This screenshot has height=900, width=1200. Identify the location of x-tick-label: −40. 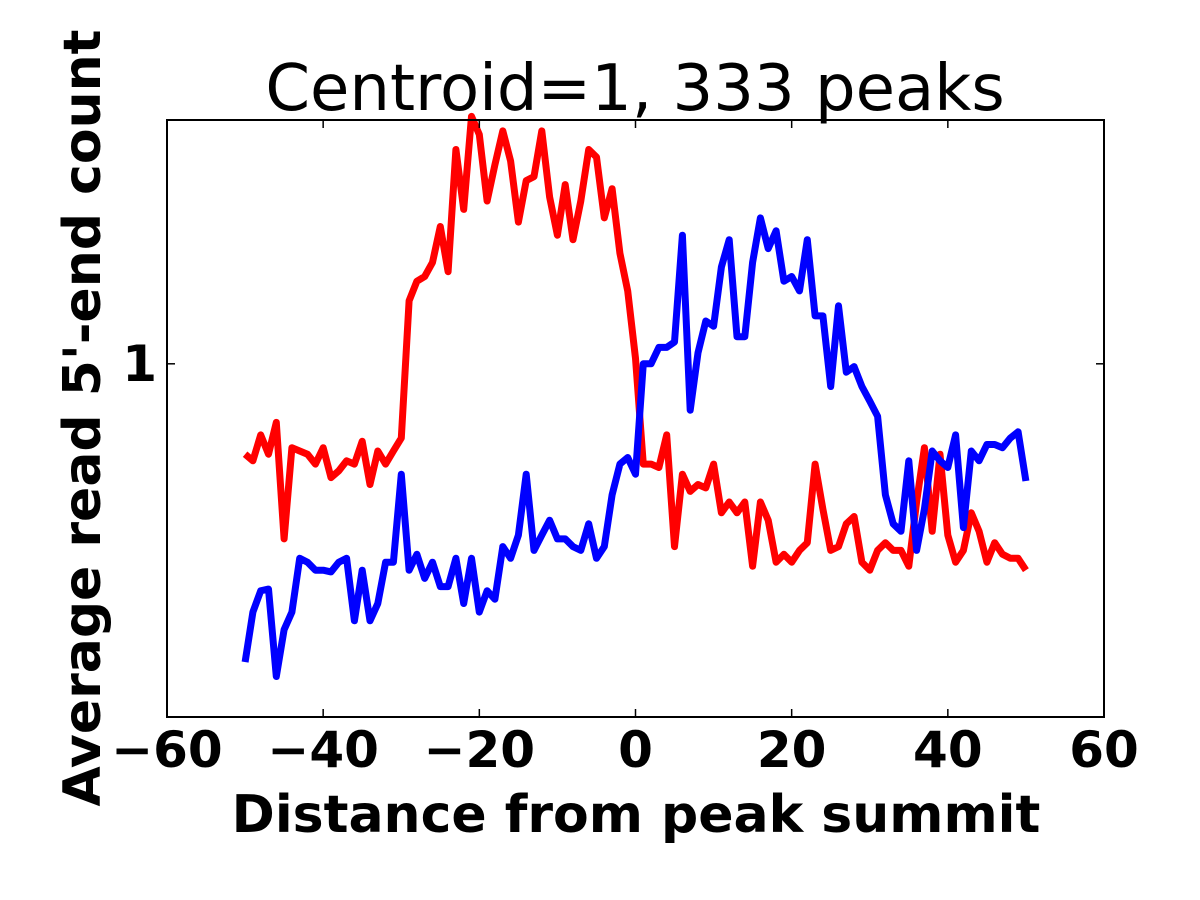
(322, 750).